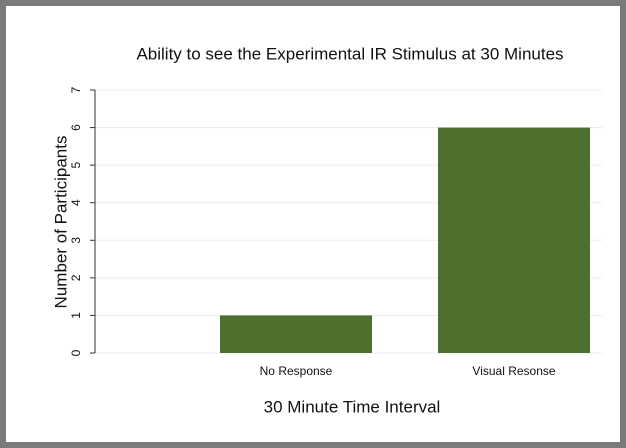  Describe the element at coordinates (296, 371) in the screenshot. I see `x-tick-label: No Response` at that location.